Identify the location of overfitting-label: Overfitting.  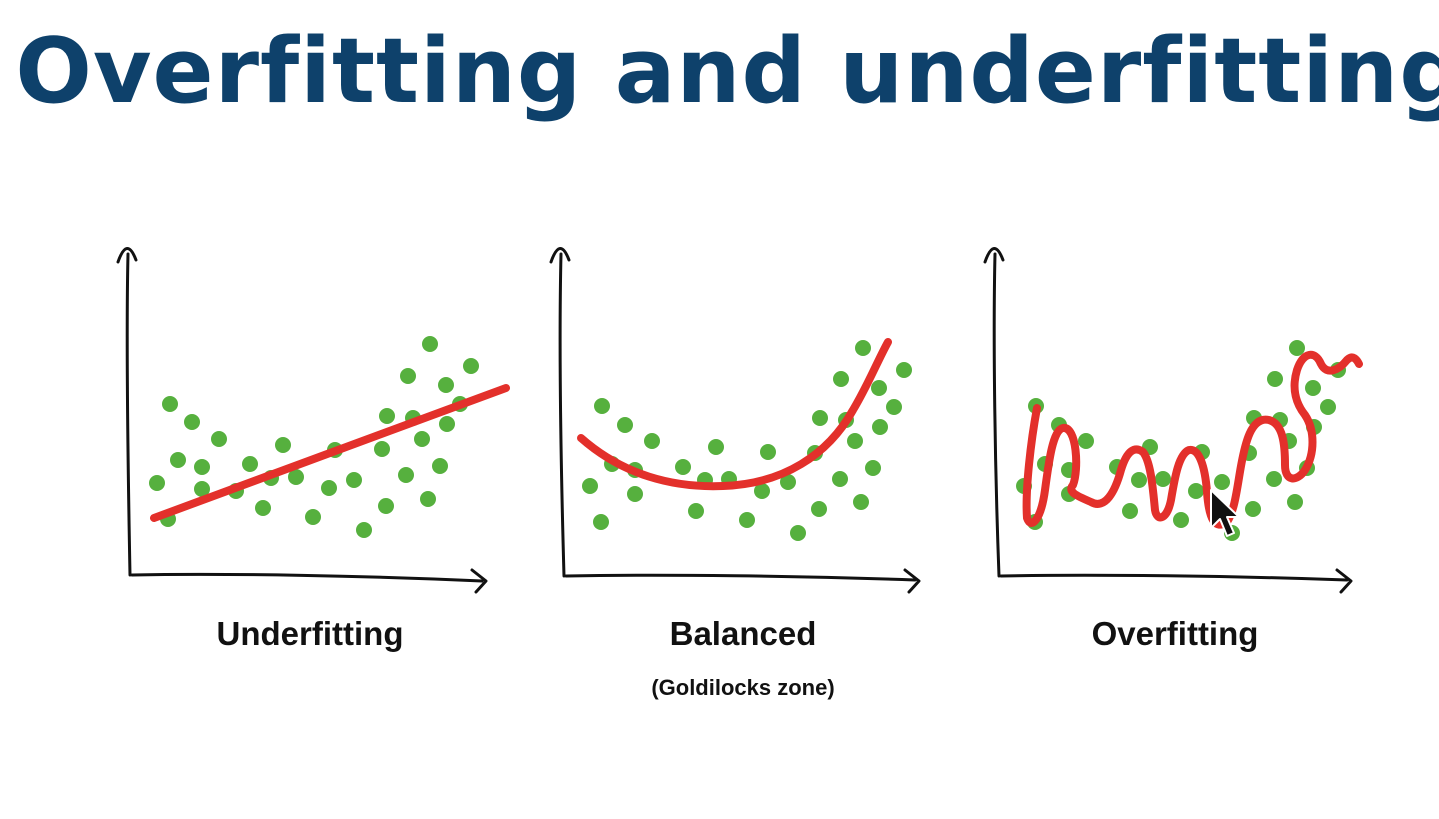
(1175, 633).